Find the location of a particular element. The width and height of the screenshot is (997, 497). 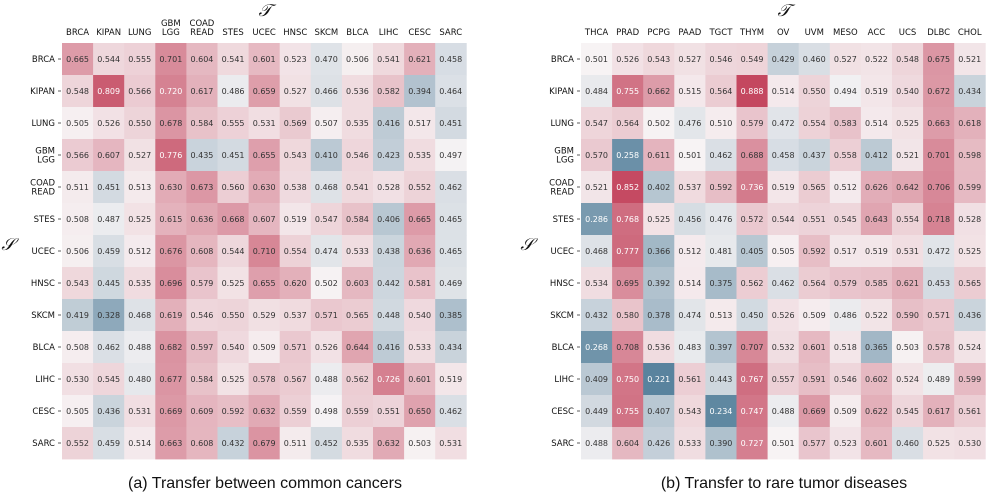

heatmap-b-cell-value: 0.462 is located at coordinates (783, 283).